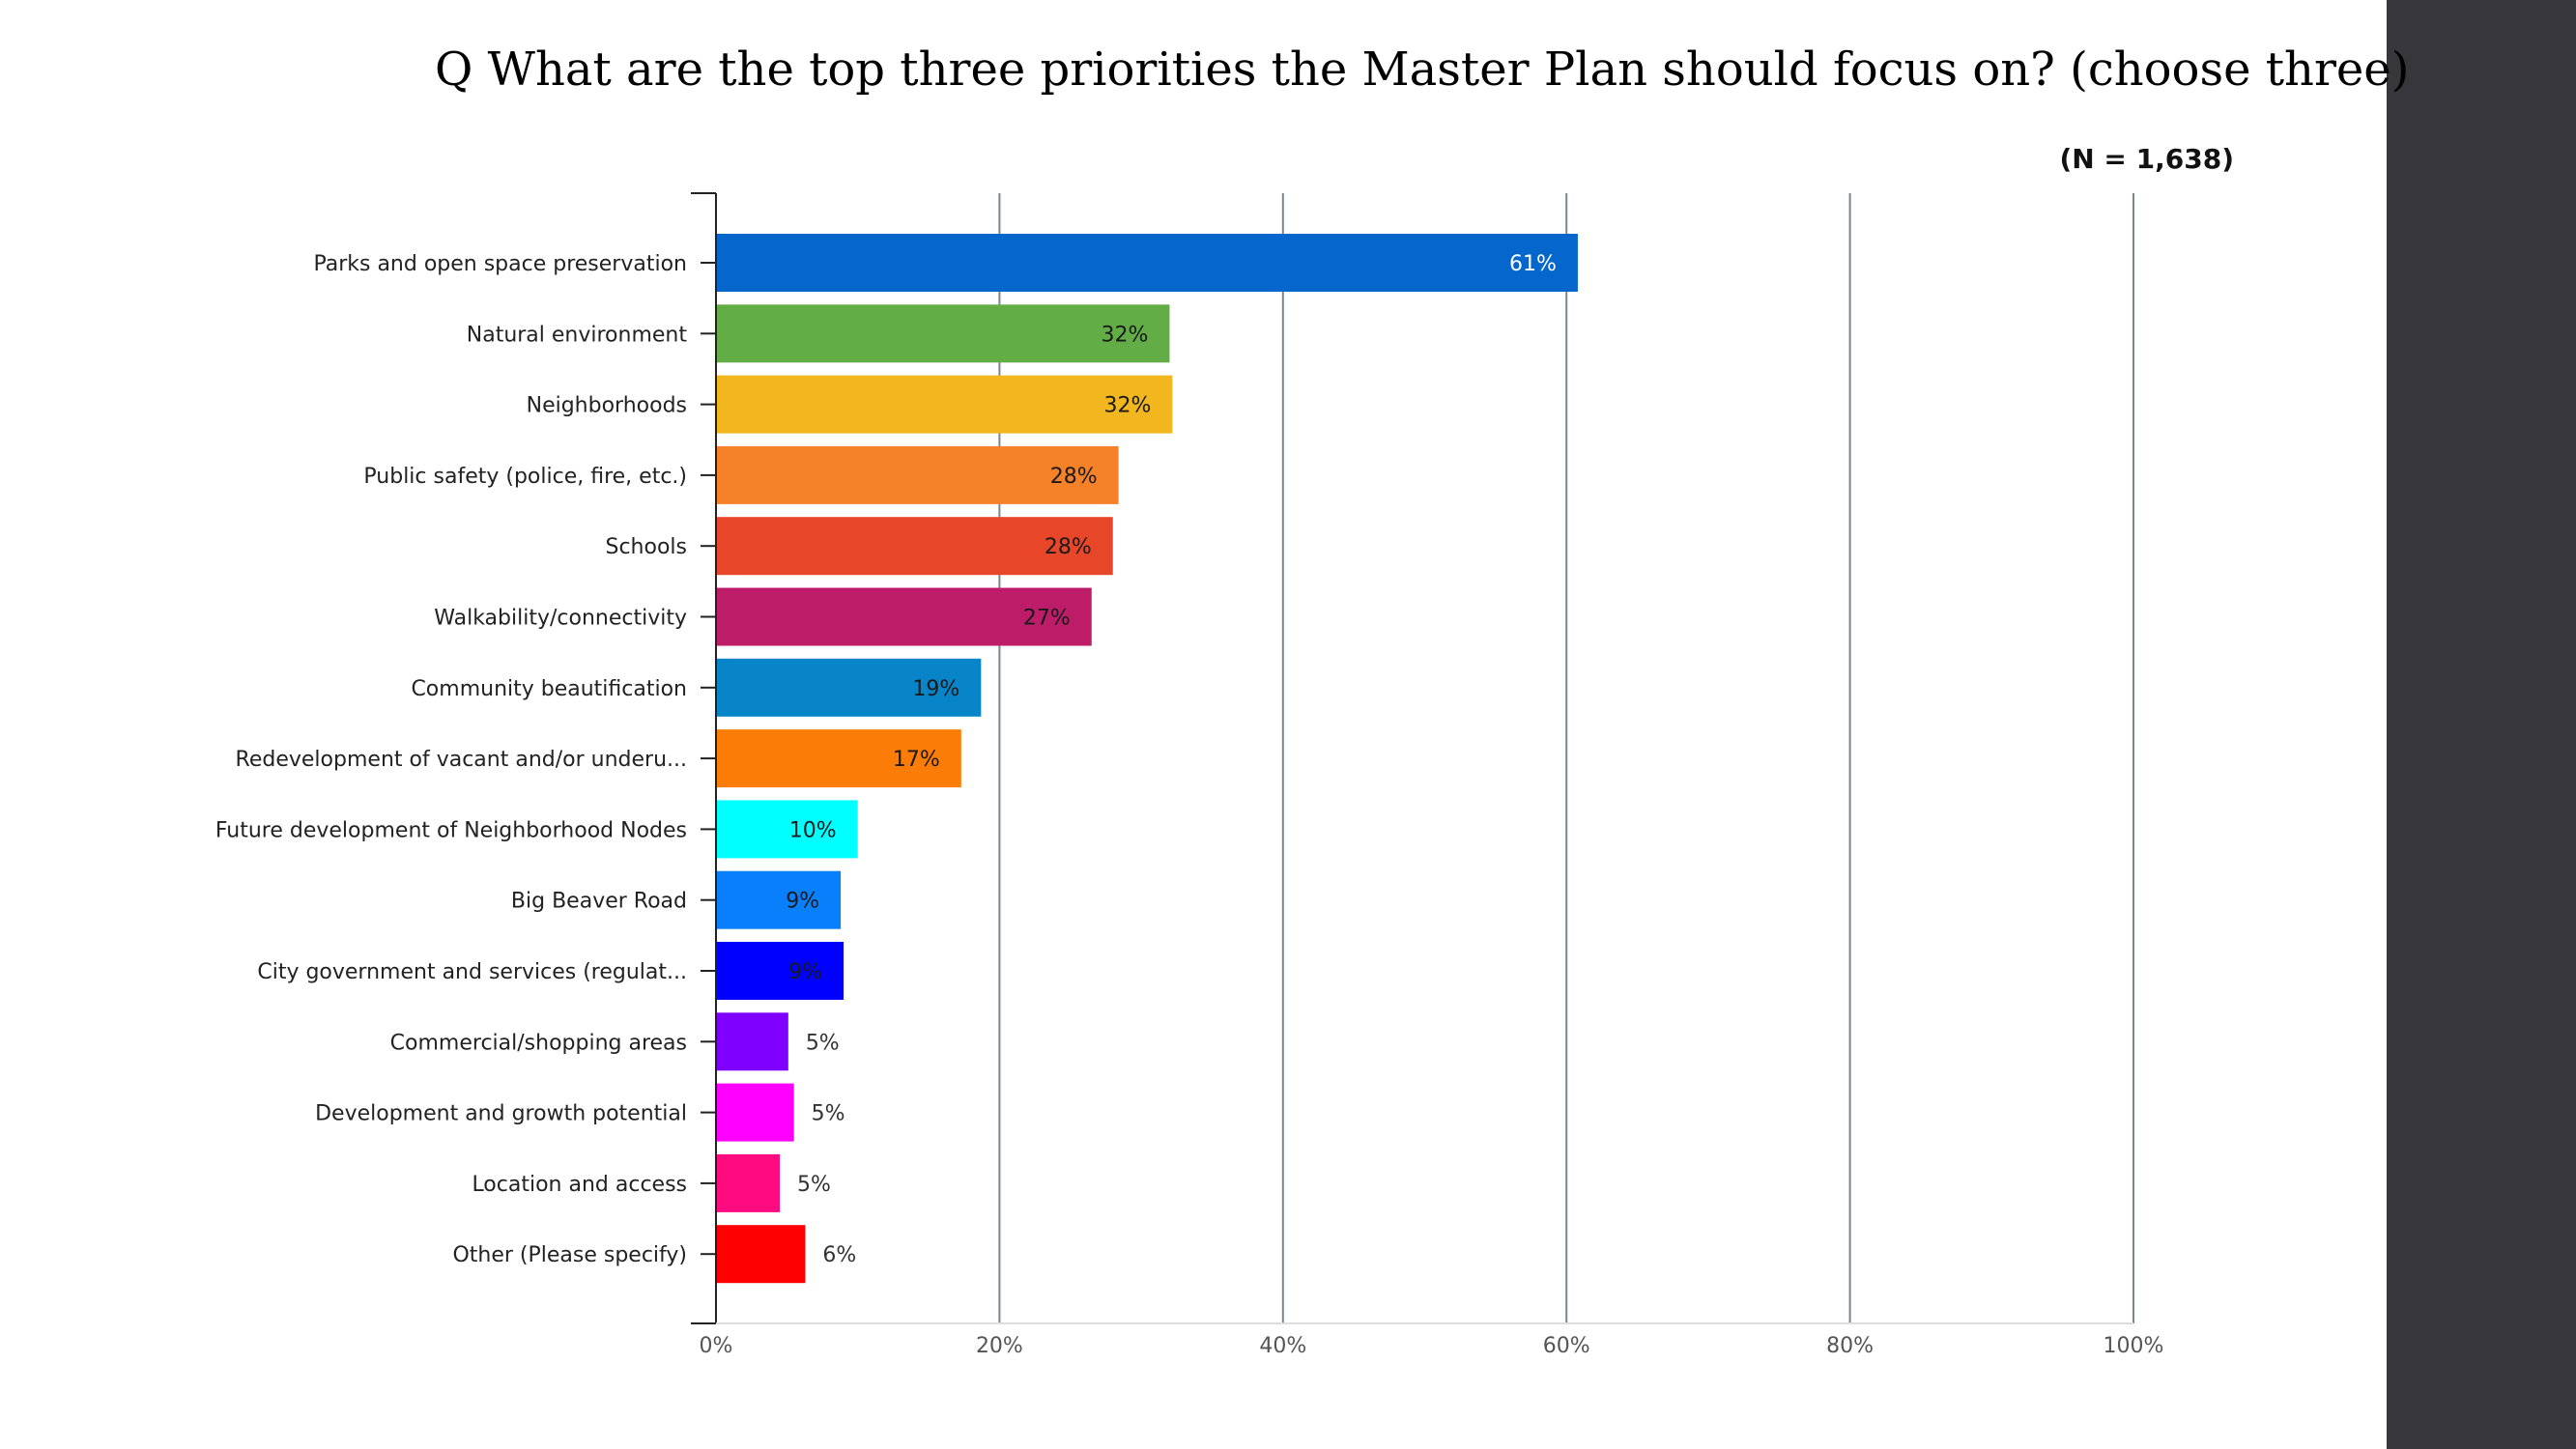  Describe the element at coordinates (1047, 619) in the screenshot. I see `data-label: 27%` at that location.